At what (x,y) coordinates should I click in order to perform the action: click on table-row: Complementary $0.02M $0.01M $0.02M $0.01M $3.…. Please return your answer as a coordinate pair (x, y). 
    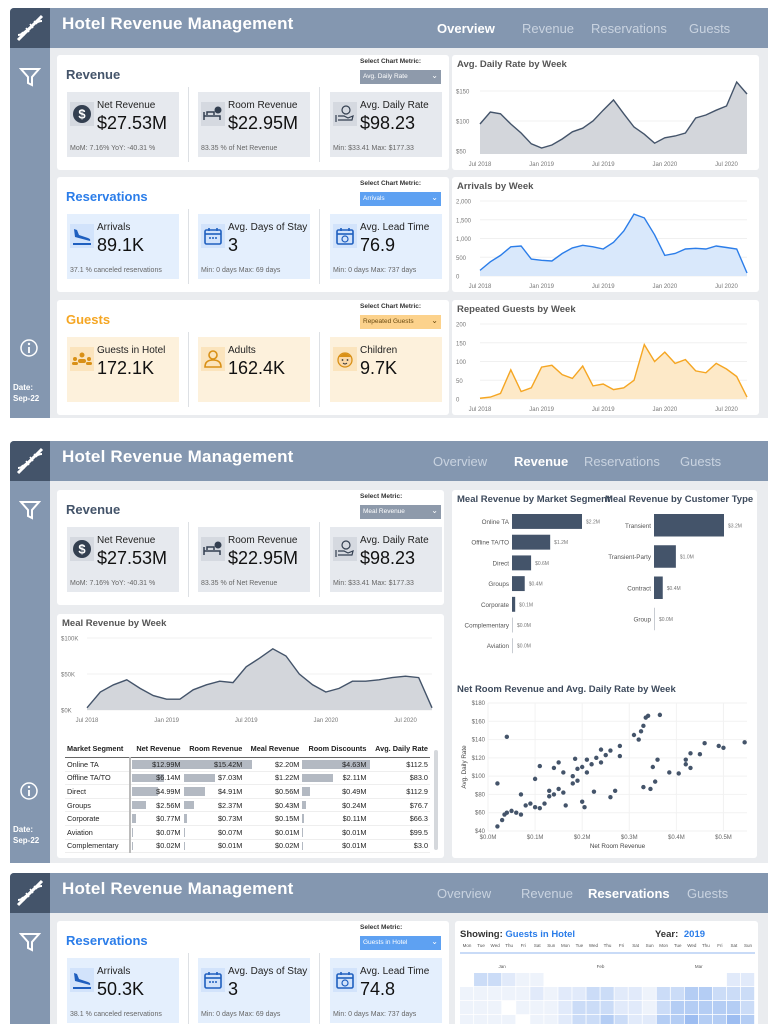
    Looking at the image, I should click on (247, 846).